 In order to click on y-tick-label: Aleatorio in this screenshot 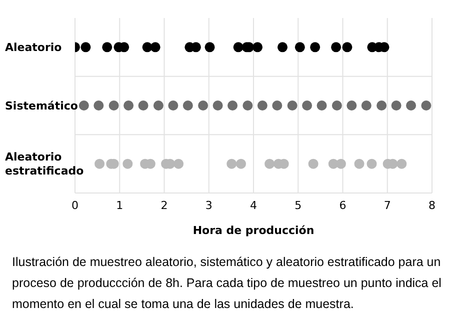, I will do `click(33, 47)`.